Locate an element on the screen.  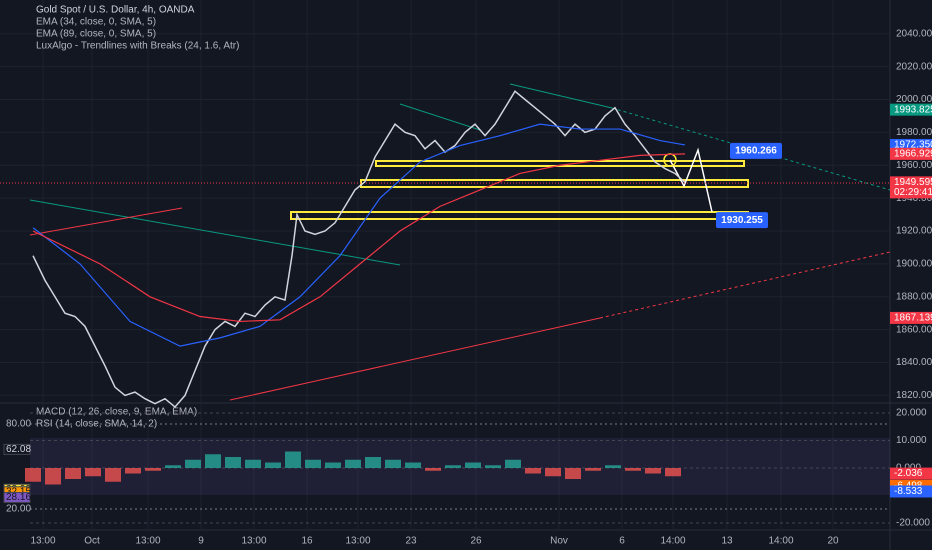
value-tag-label: -8.533 is located at coordinates (908, 491).